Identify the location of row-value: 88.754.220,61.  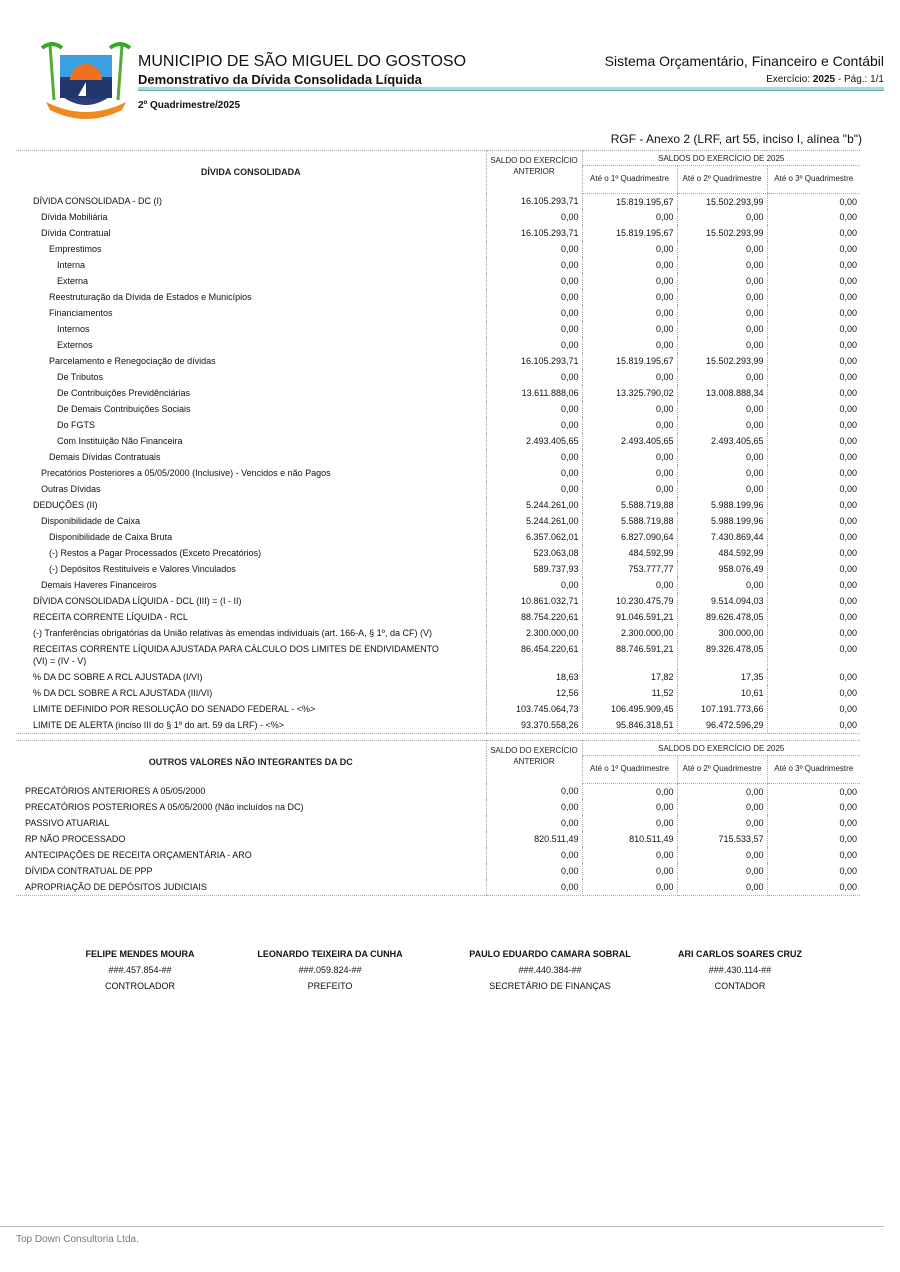
(534, 617).